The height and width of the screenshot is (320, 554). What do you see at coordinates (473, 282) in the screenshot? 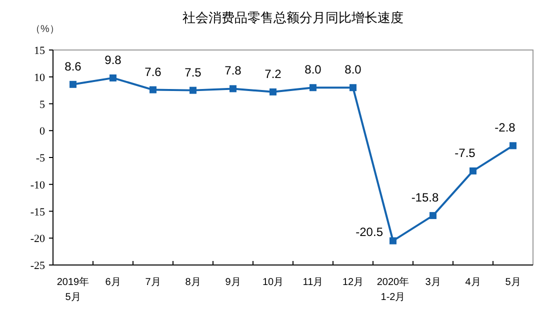
I see `x-tick-label: 4月` at bounding box center [473, 282].